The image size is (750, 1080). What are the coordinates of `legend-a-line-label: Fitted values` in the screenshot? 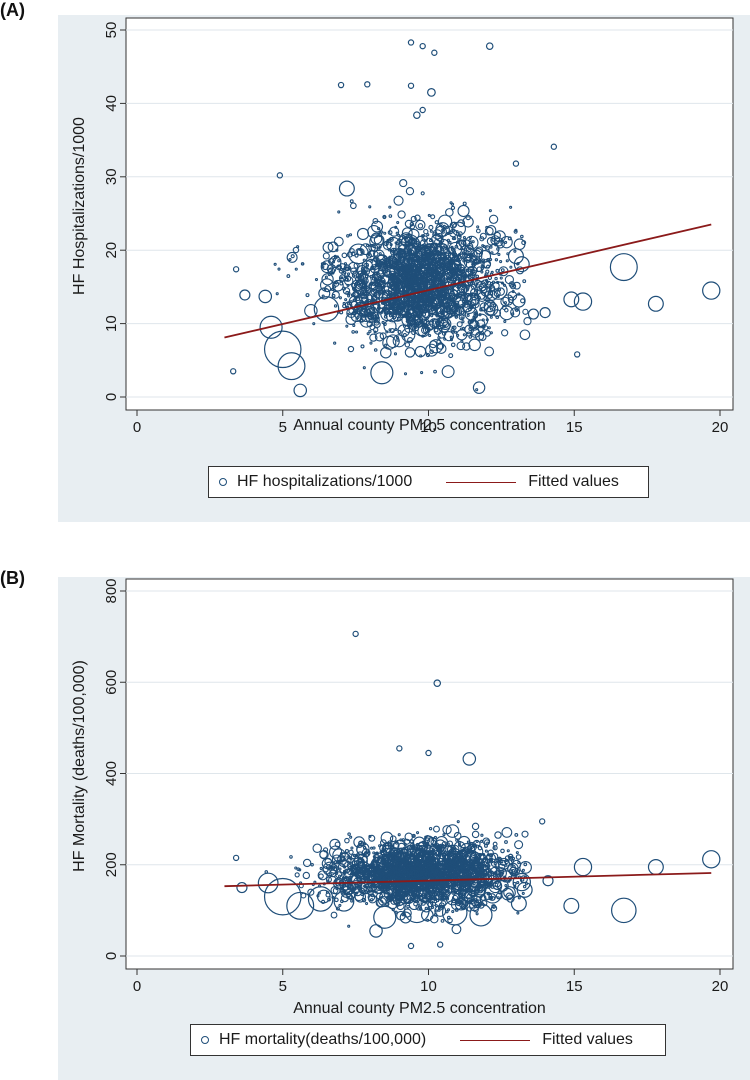 It's located at (573, 481).